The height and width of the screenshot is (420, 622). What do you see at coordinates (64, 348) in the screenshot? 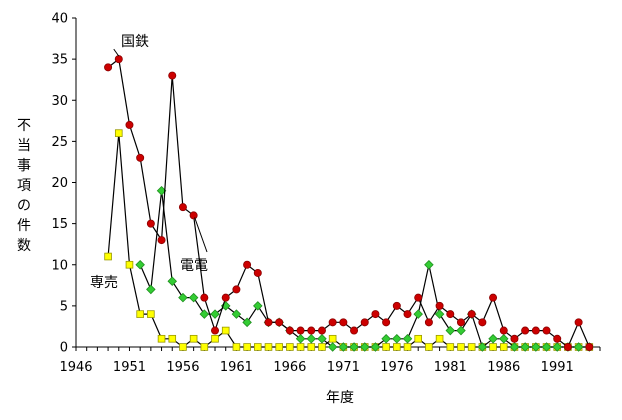
I see `y-tick-label: 0` at bounding box center [64, 348].